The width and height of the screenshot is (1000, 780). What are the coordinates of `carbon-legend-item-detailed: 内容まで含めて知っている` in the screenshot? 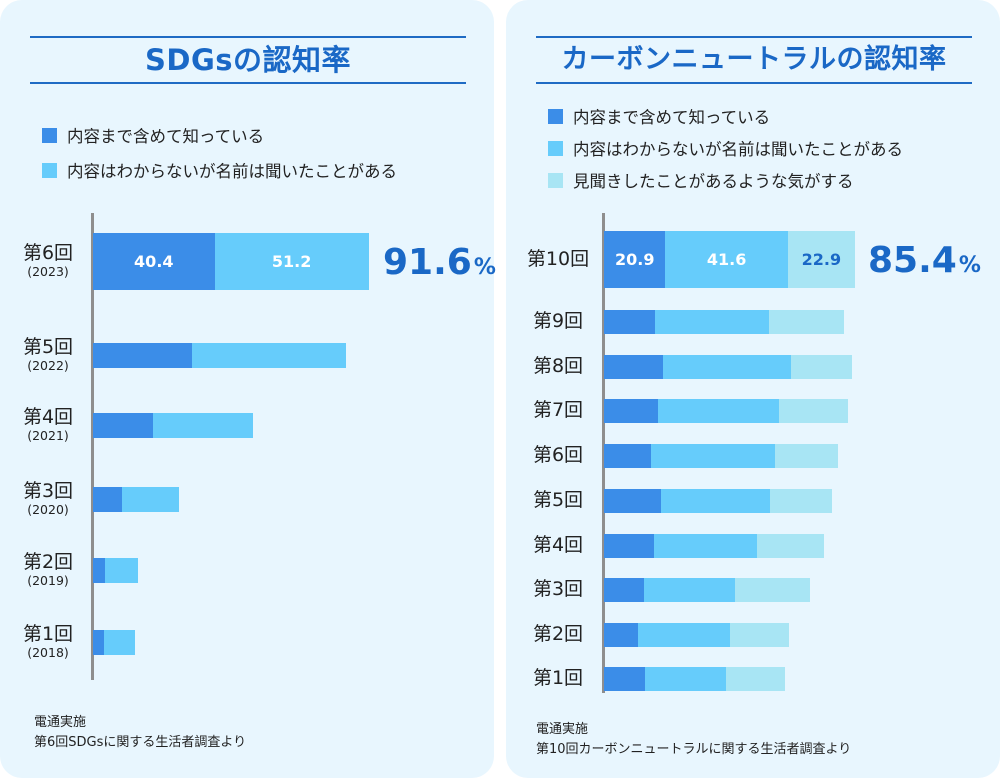 It's located at (659, 116).